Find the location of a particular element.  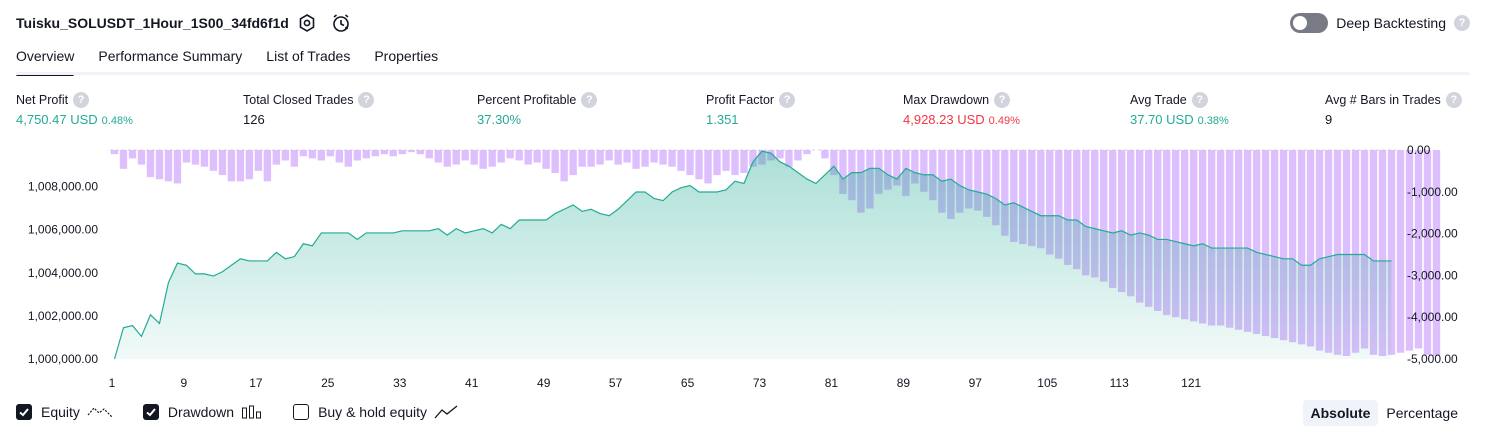

right-axis-tick: -4,000.00 is located at coordinates (1432, 317).